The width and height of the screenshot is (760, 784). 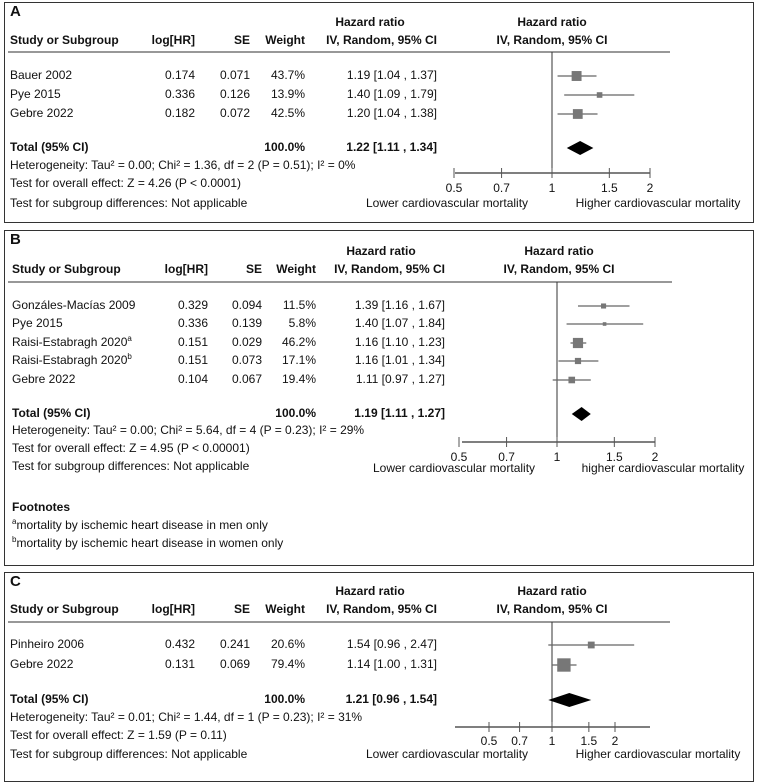 What do you see at coordinates (285, 609) in the screenshot?
I see `weight-column-header: Weight` at bounding box center [285, 609].